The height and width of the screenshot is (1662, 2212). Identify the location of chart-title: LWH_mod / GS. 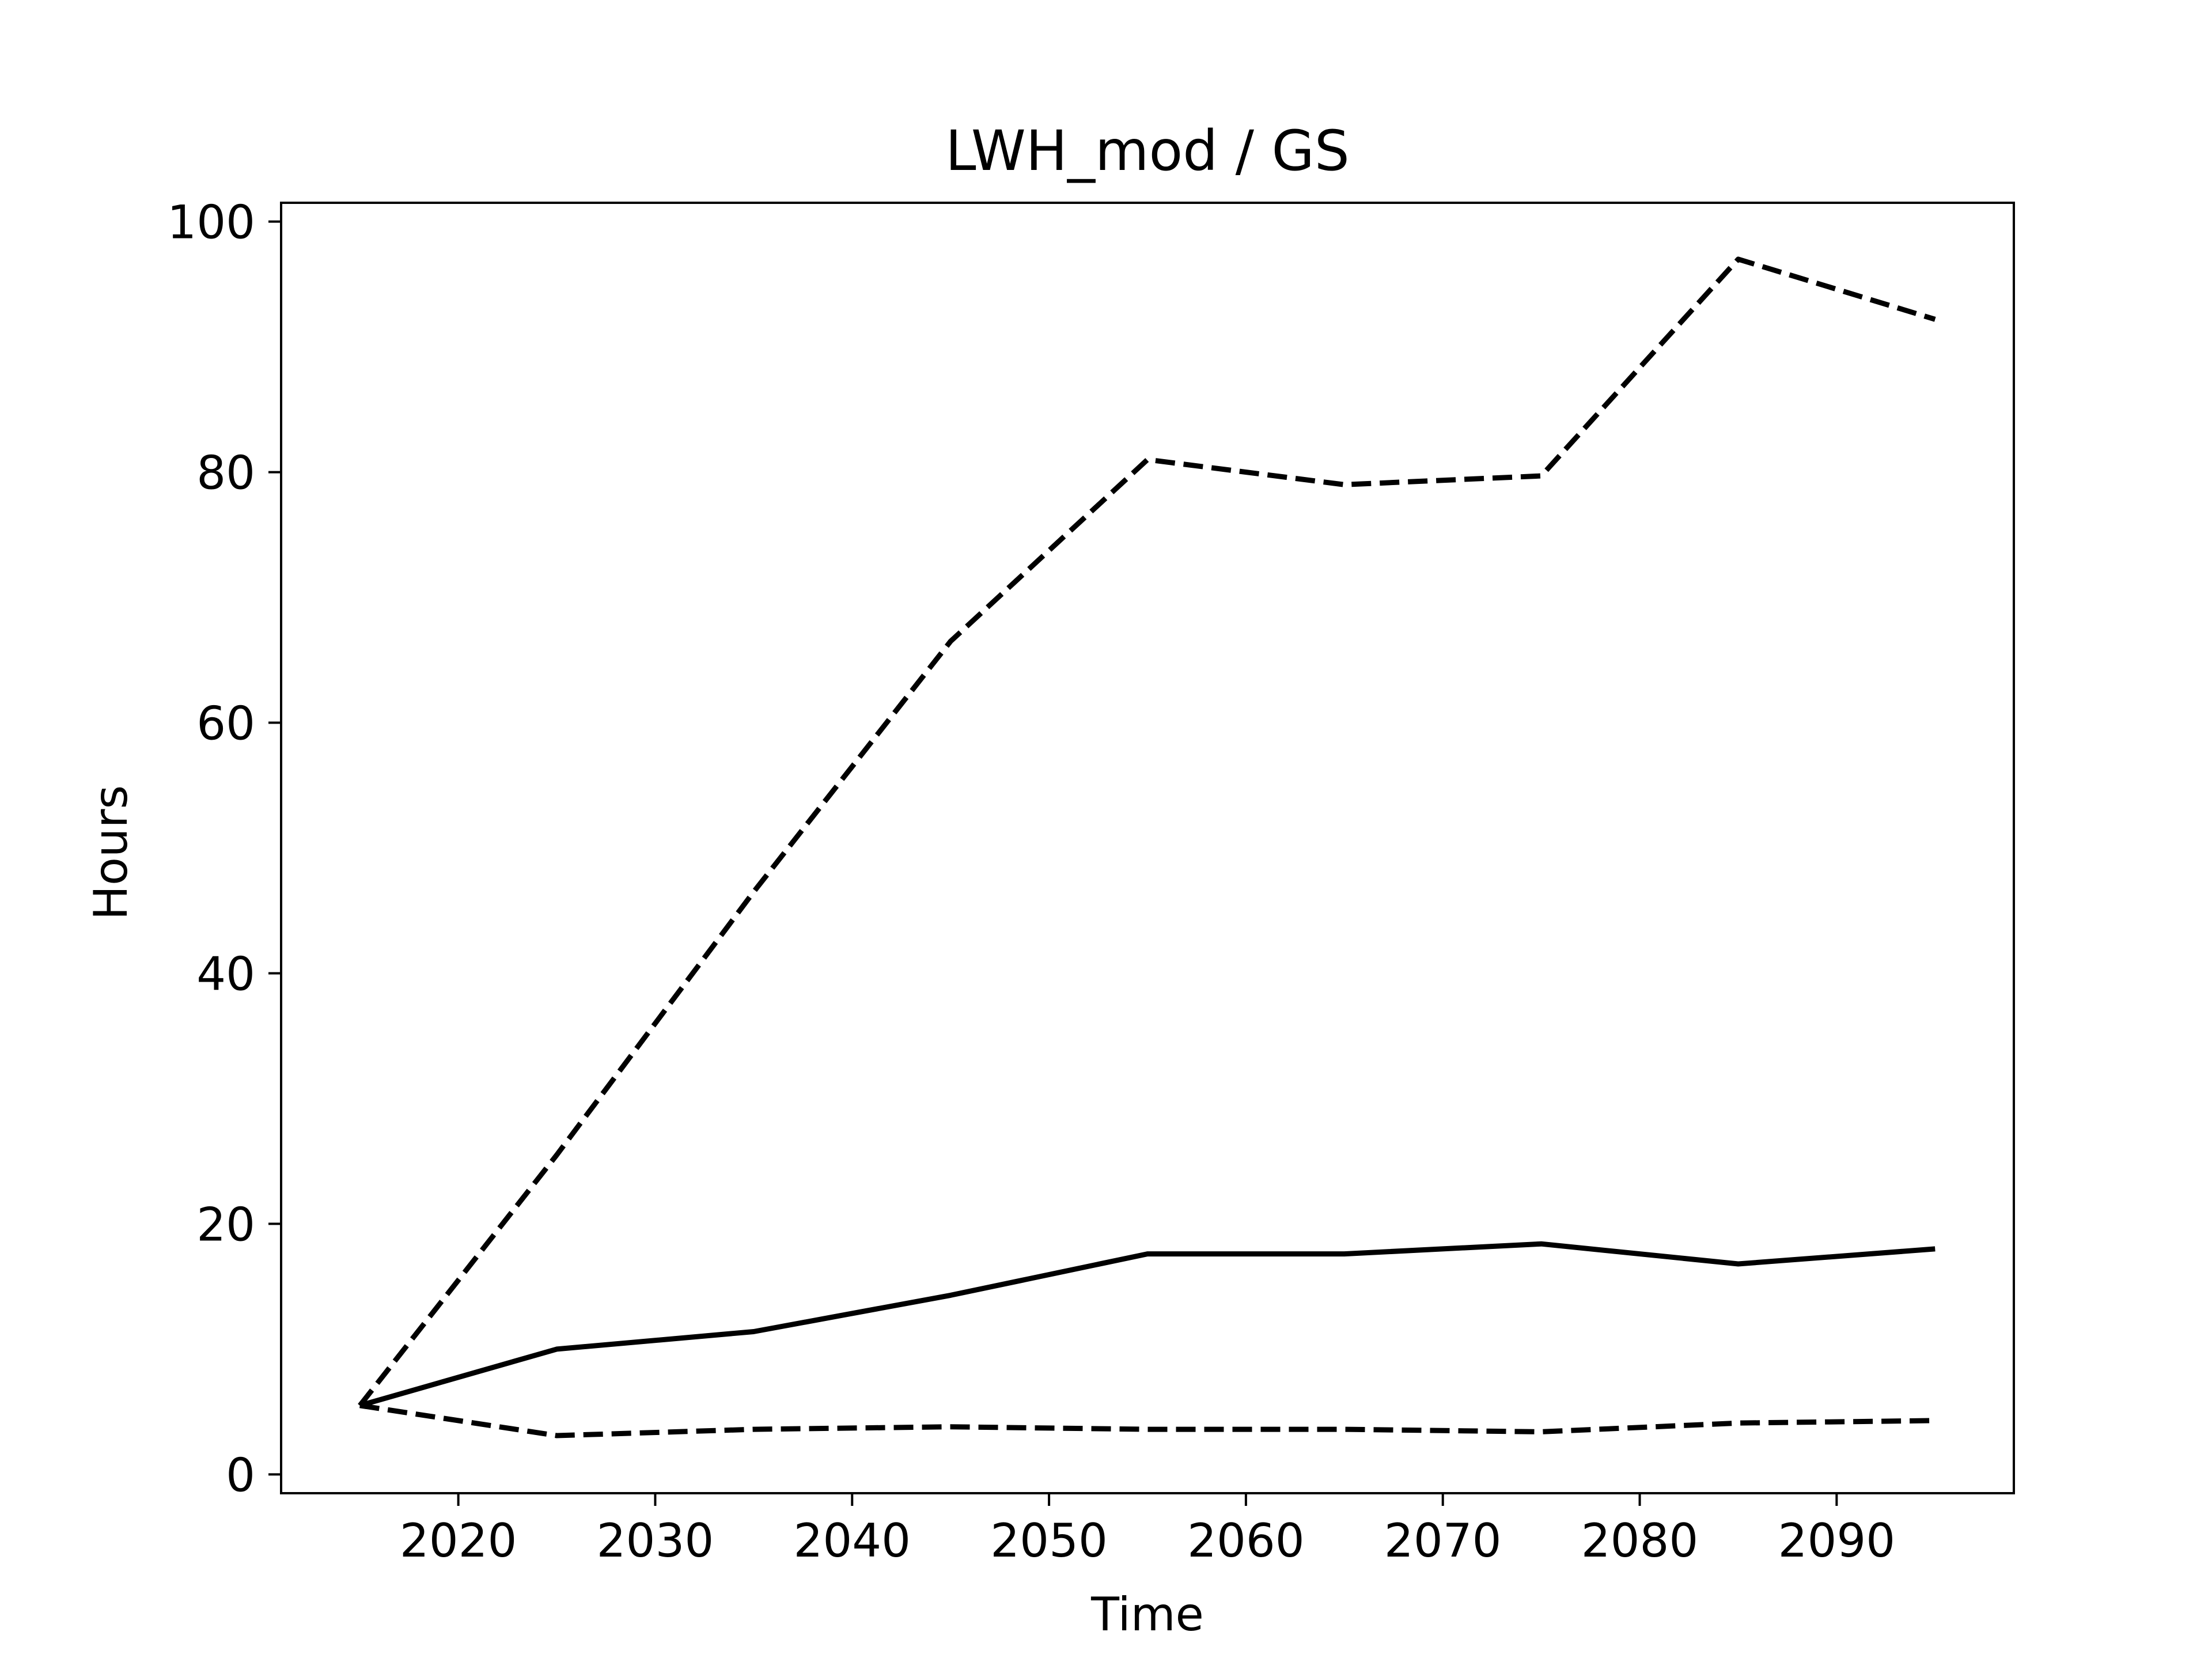
(1147, 151).